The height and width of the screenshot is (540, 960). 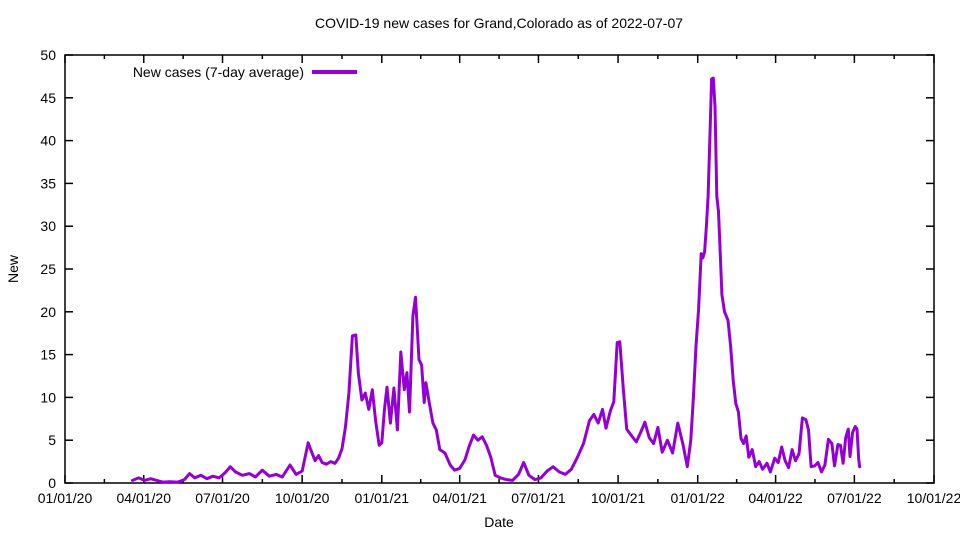 What do you see at coordinates (459, 498) in the screenshot?
I see `x-tick-label: 04/01/21` at bounding box center [459, 498].